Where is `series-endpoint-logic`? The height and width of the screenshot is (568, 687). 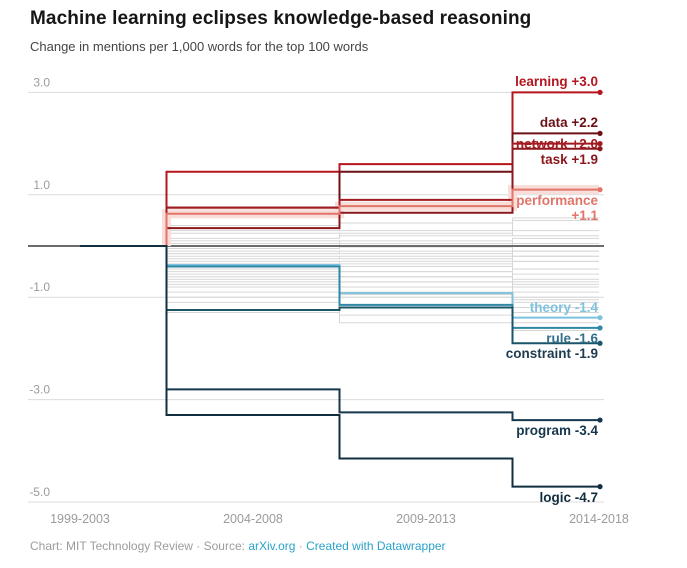 series-endpoint-logic is located at coordinates (600, 487).